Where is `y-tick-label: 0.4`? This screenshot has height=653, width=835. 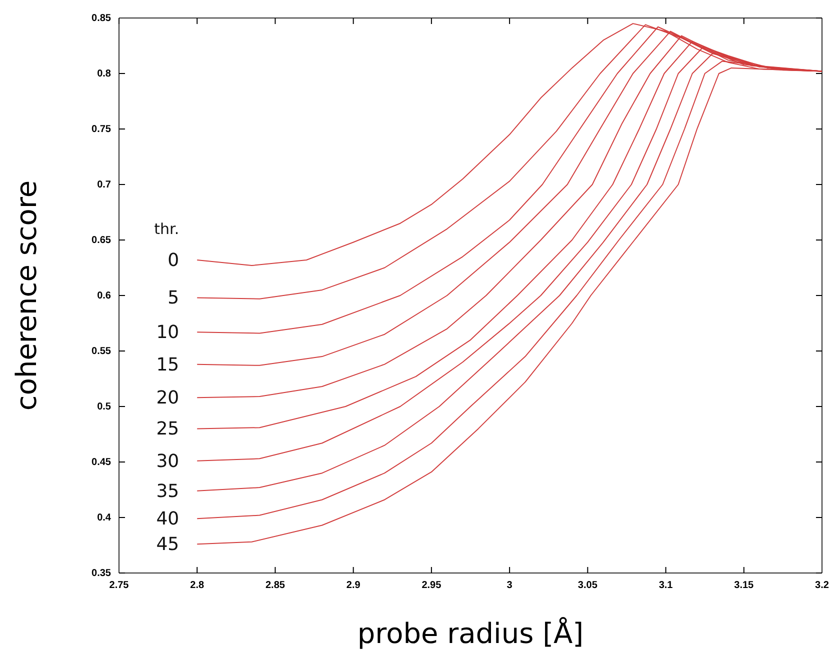
y-tick-label: 0.4 is located at coordinates (104, 518).